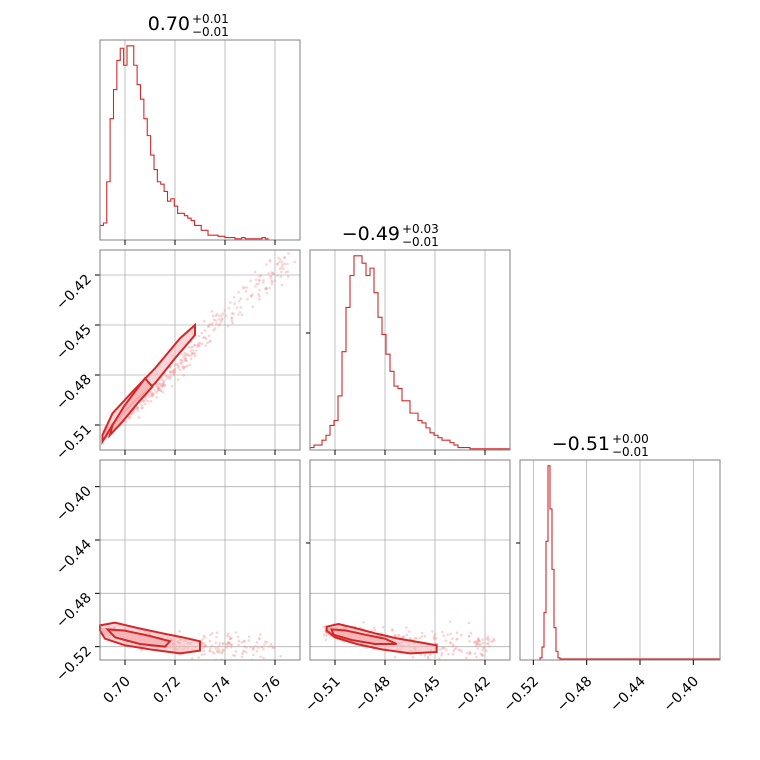 The width and height of the screenshot is (760, 760). What do you see at coordinates (169, 24) in the screenshot?
I see `panel-title-value: 0.70` at bounding box center [169, 24].